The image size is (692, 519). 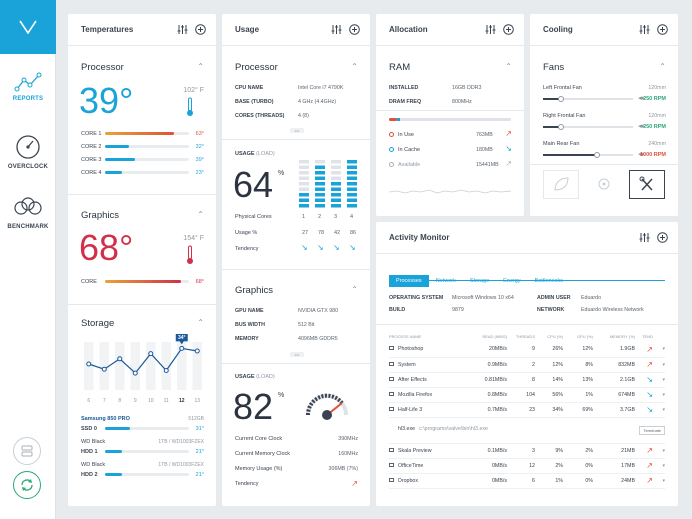 I want to click on process-row: Dropbox 0MB/s 6 1% 0% 24MB ↗ ▾, so click(x=527, y=481).